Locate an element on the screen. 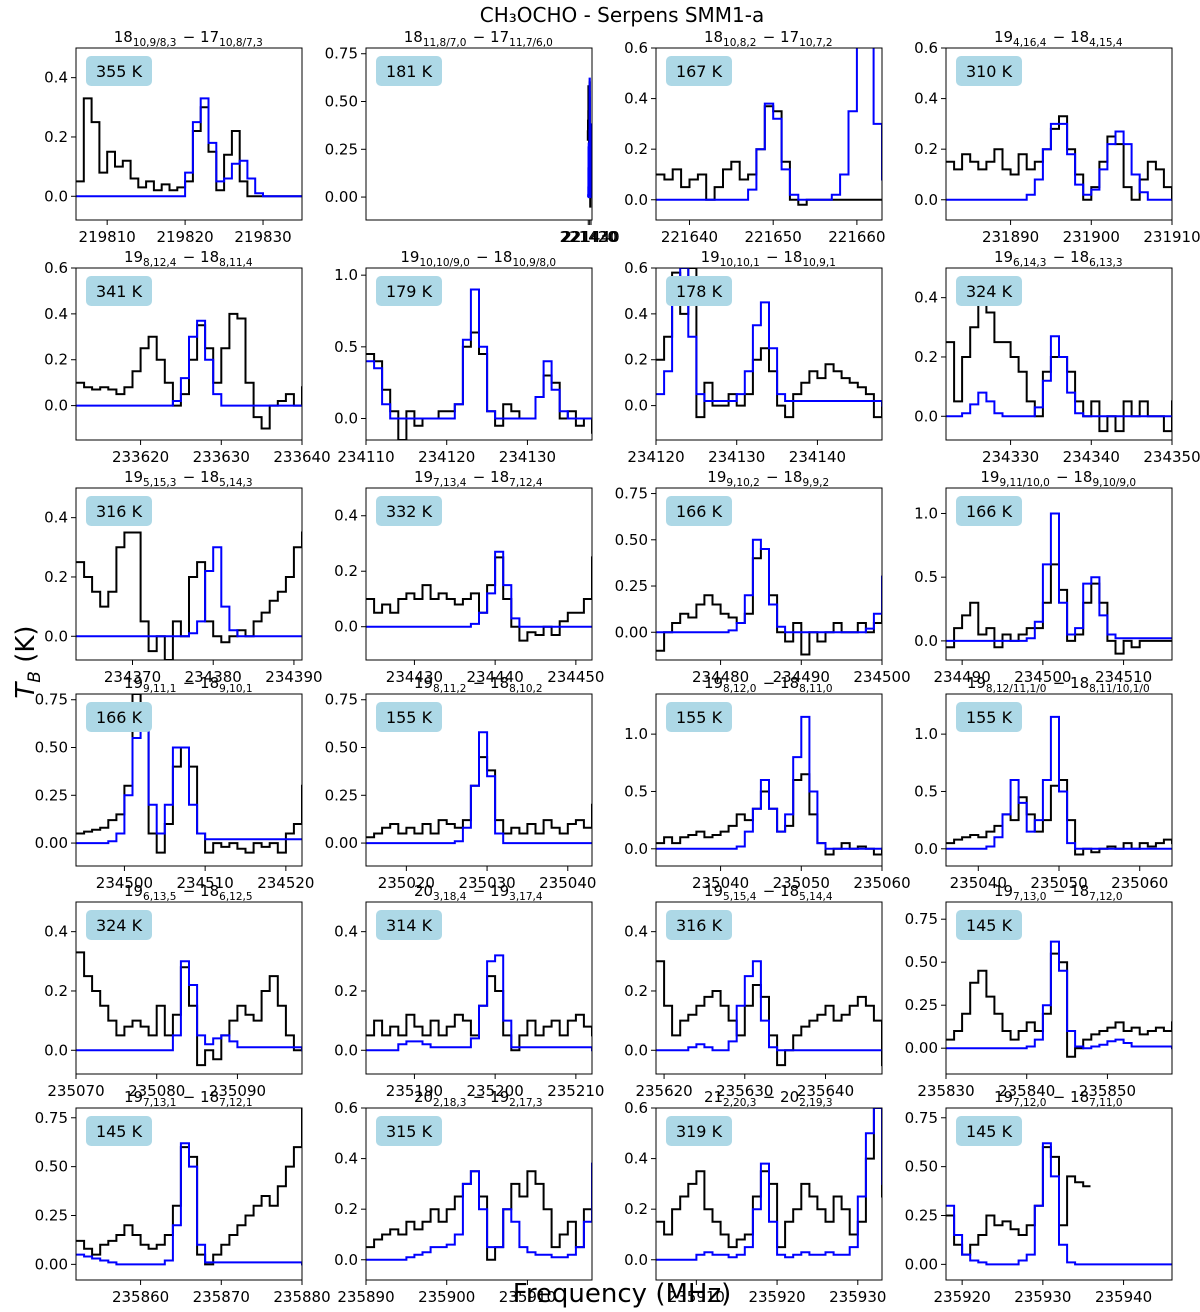 The height and width of the screenshot is (1312, 1200). x-tick-label: 235060 is located at coordinates (1139, 883).